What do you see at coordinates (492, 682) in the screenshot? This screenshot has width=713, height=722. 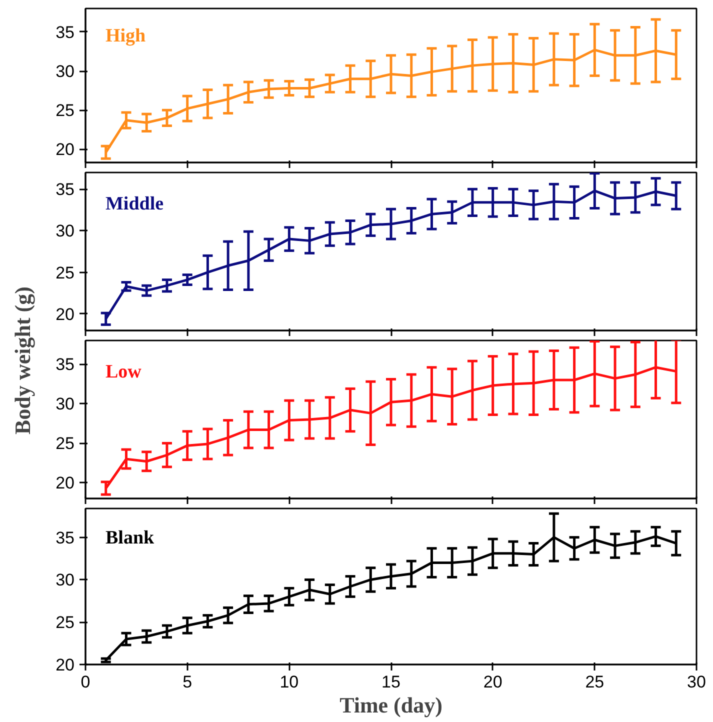 I see `x-tick-label: 20` at bounding box center [492, 682].